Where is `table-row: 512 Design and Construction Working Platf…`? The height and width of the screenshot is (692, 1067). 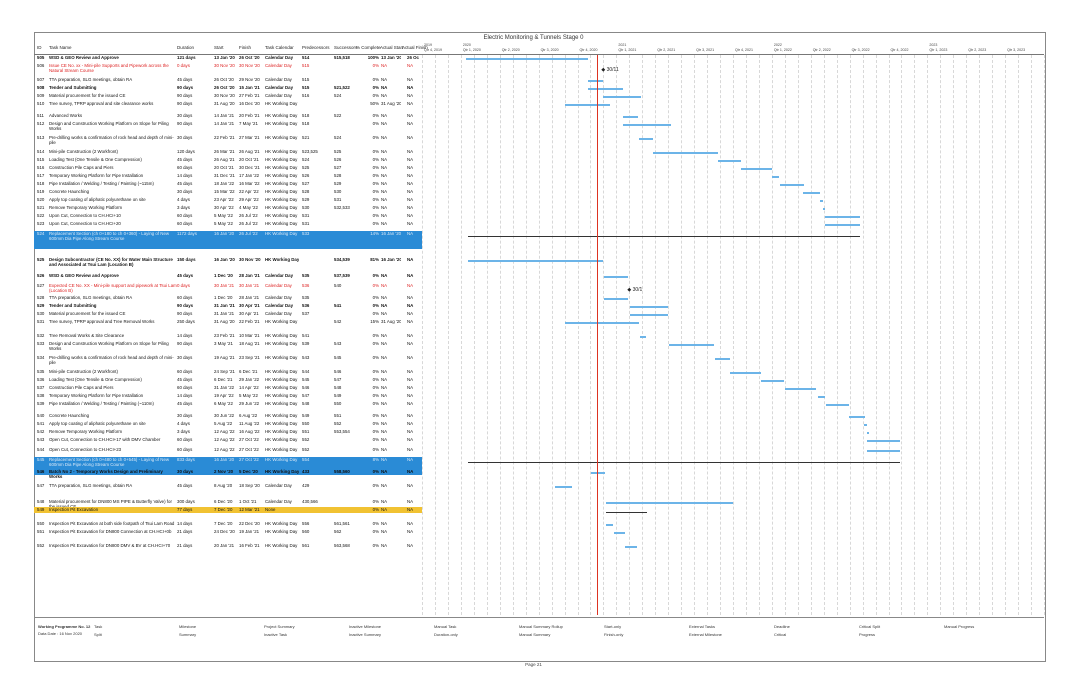
table-row: 512 Design and Construction Working Platf… is located at coordinates (228, 126).